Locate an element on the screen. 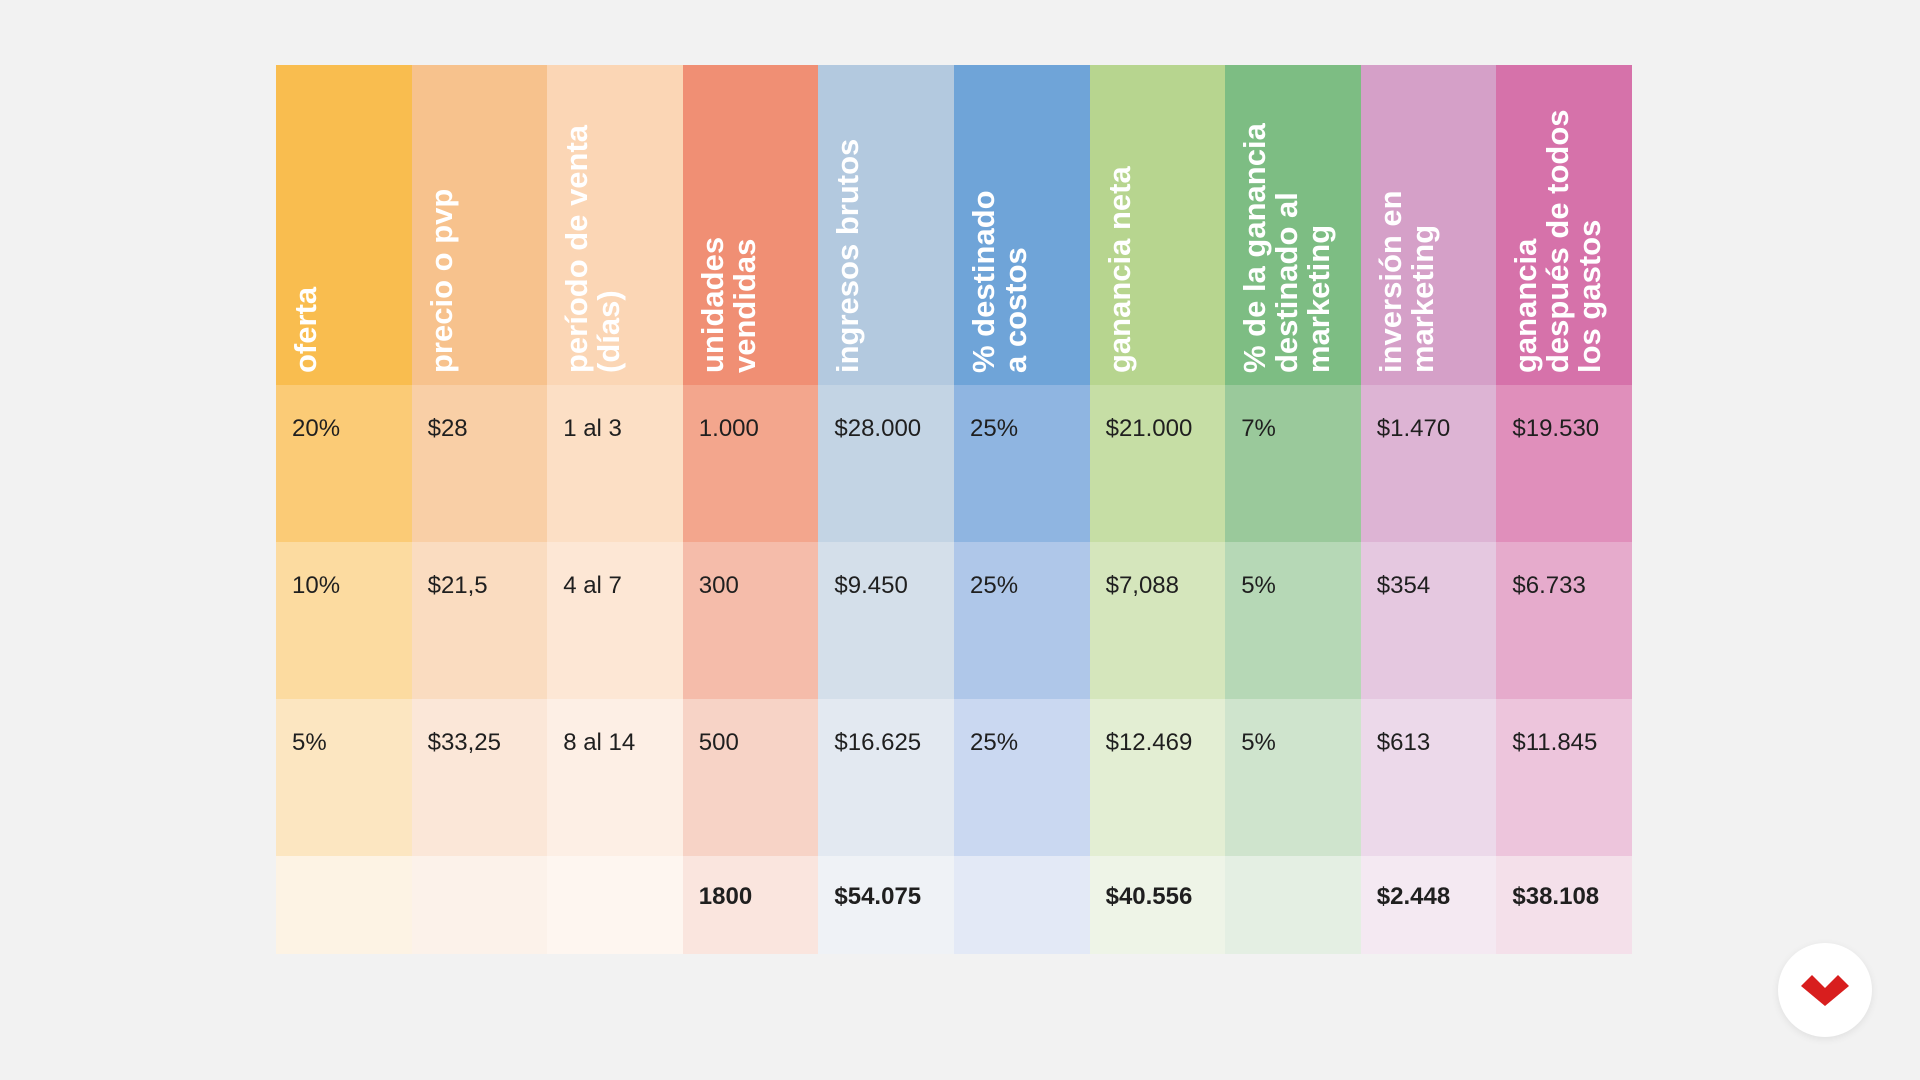 The height and width of the screenshot is (1080, 1920). table-cell-precio: $33,25 is located at coordinates (479, 777).